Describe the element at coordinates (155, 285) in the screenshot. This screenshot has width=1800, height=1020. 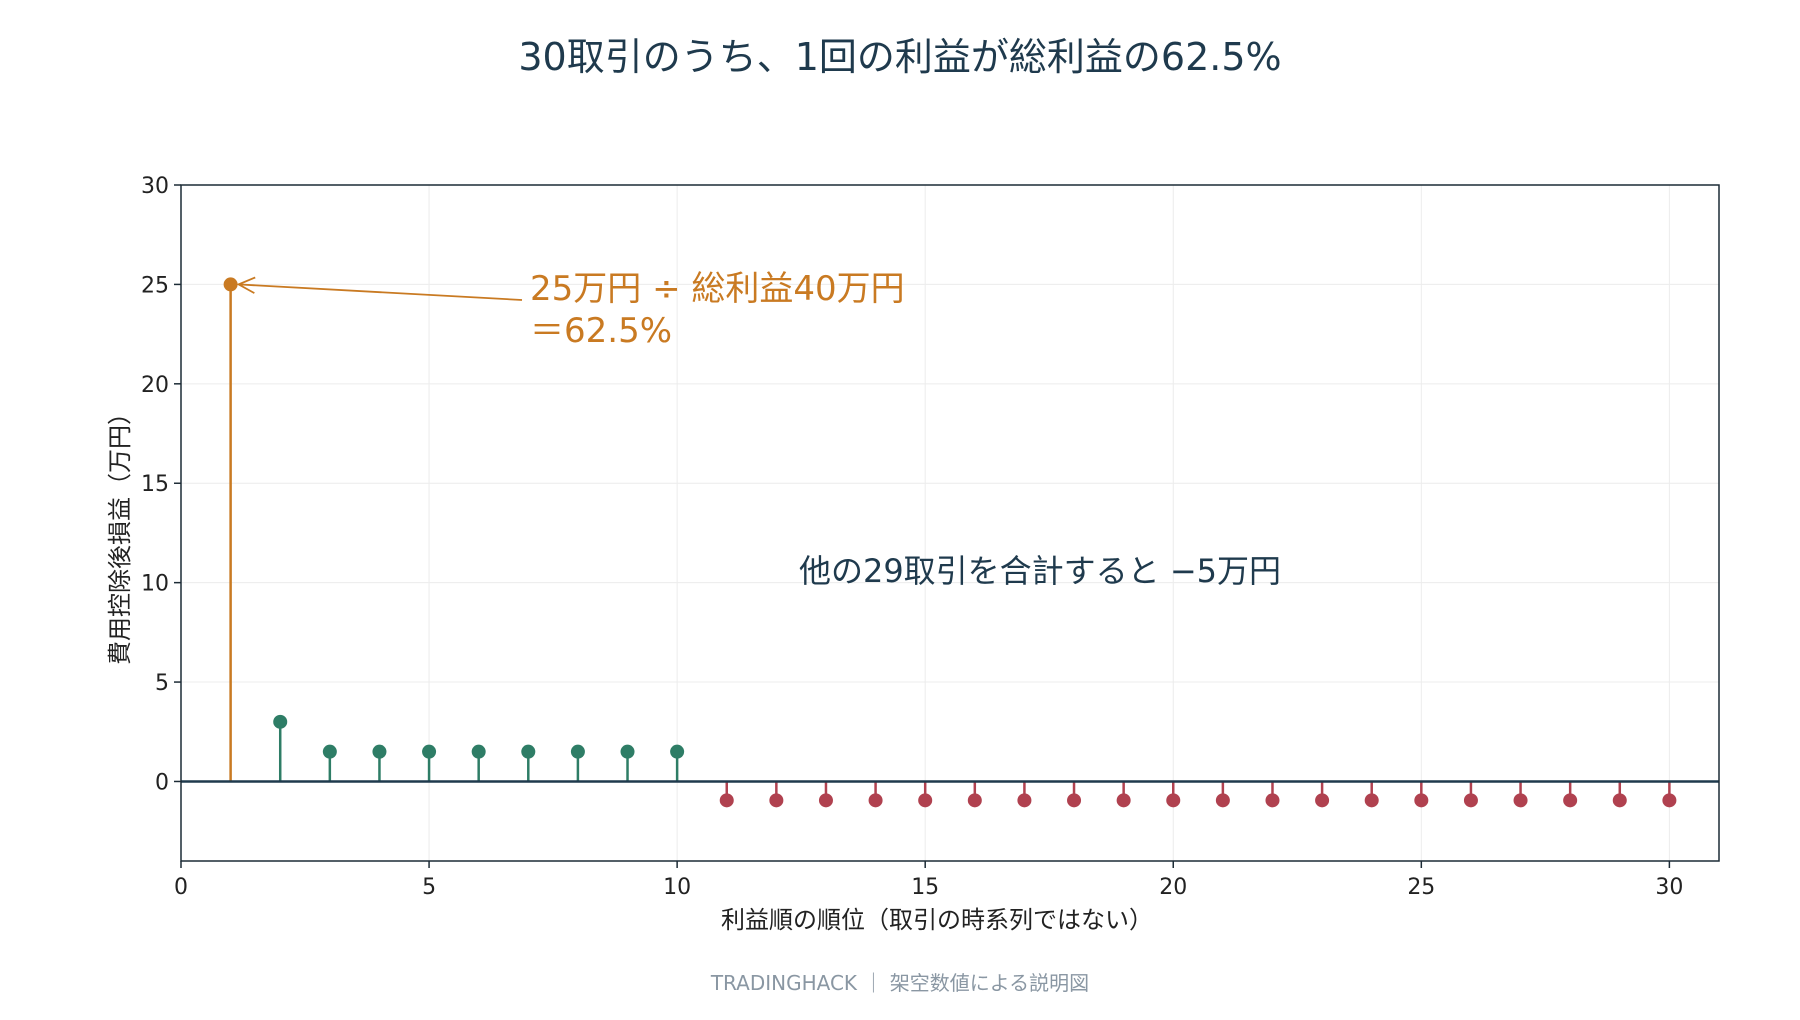
I see `y-tick-label: 25` at that location.